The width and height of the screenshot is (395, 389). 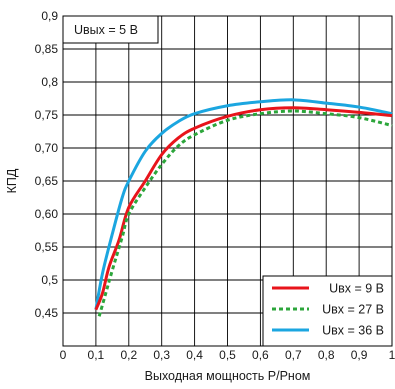 What do you see at coordinates (47, 49) in the screenshot?
I see `y-tick-label: 0,85` at bounding box center [47, 49].